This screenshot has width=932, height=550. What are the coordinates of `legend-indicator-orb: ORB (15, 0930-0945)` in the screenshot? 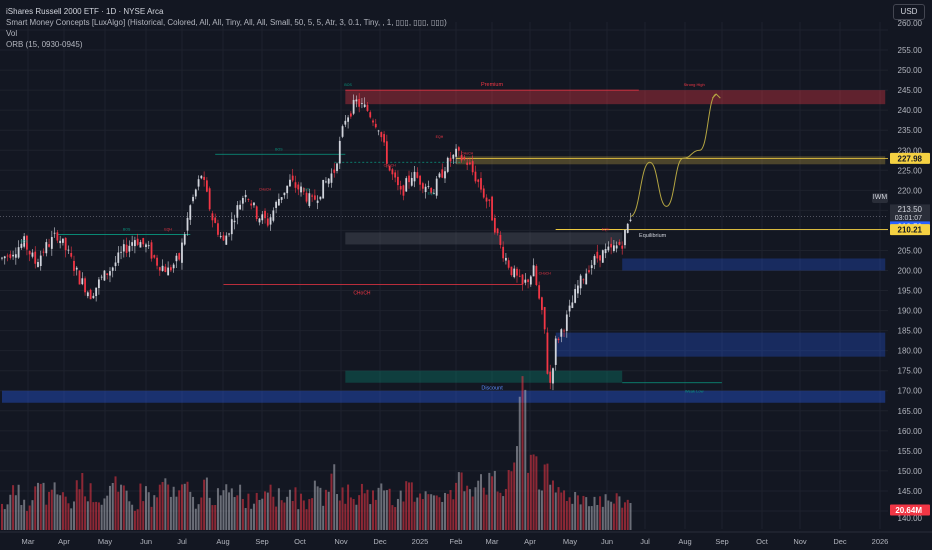 It's located at (44, 44).